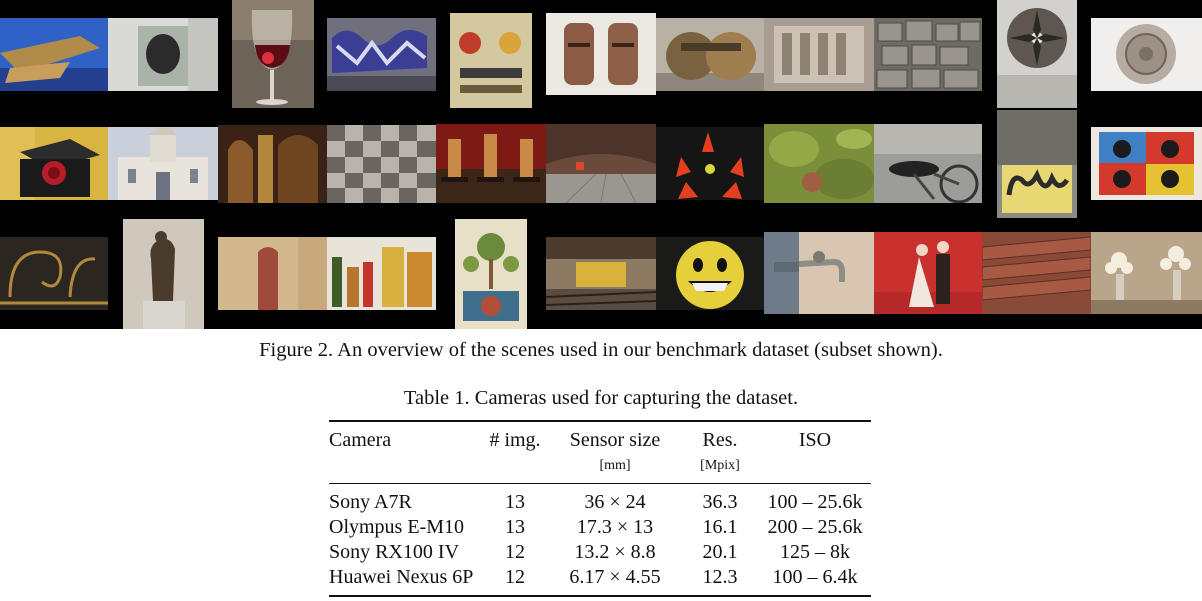 The image size is (1202, 601). I want to click on statue-icon, so click(163, 274).